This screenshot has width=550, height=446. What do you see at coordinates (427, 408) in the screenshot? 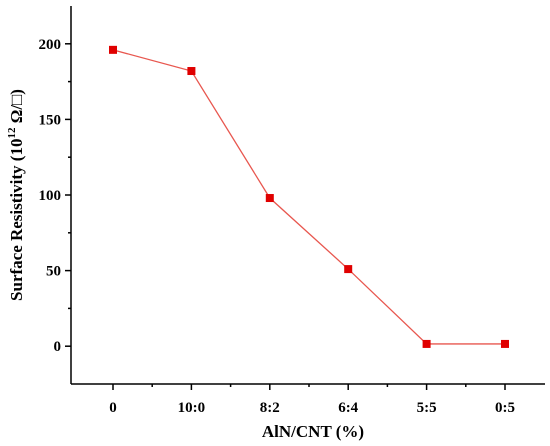
I see `x-tick-label: 5:5` at bounding box center [427, 408].